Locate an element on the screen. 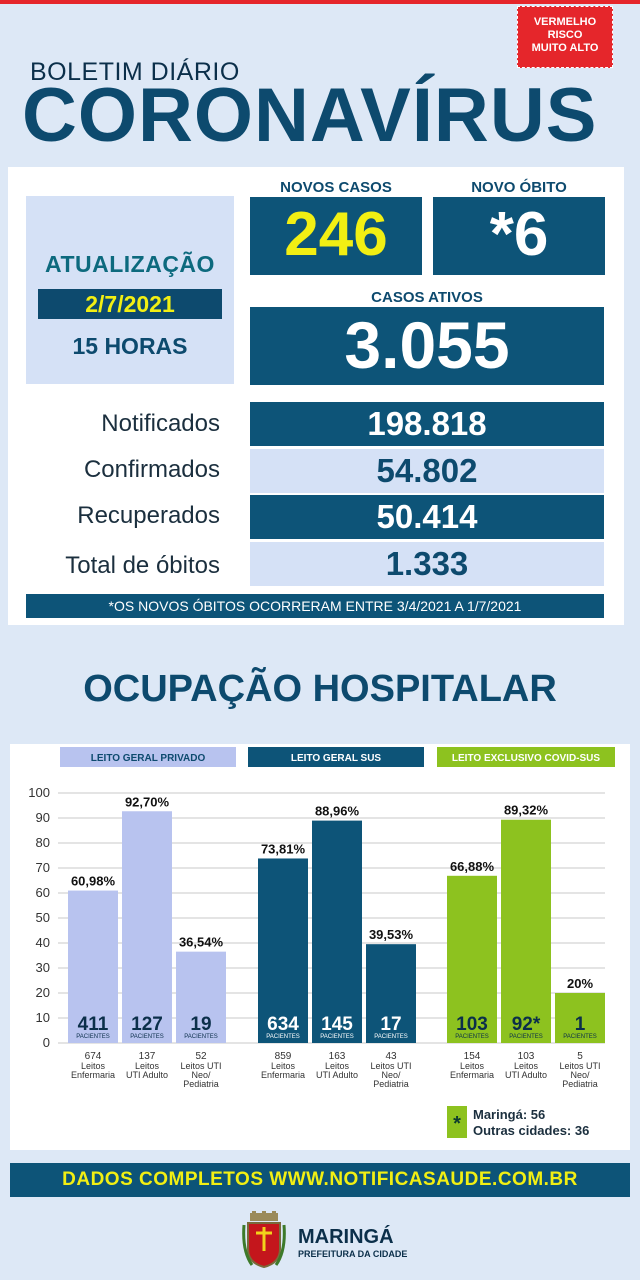  maringa-coat-of-arms-icon is located at coordinates (264, 1240).